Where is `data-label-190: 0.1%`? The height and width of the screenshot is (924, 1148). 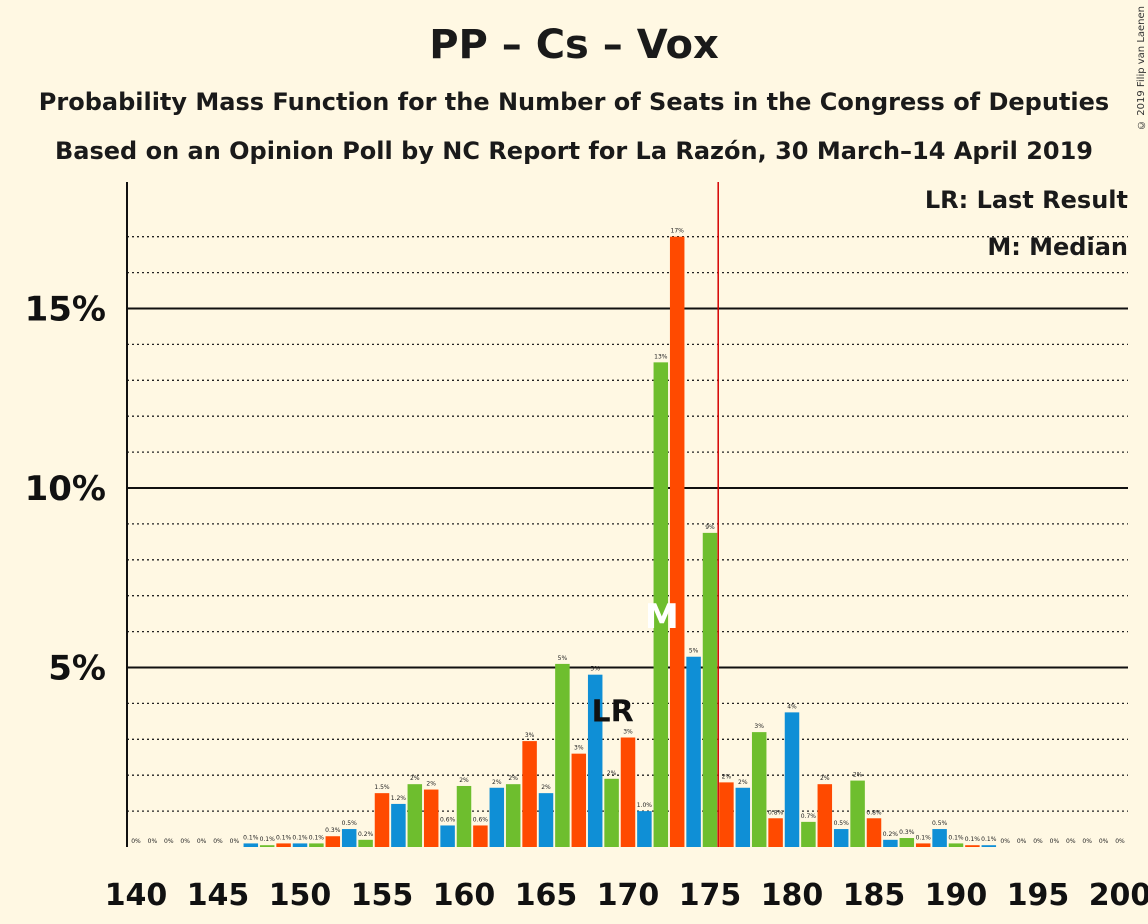 data-label-190: 0.1% is located at coordinates (956, 837).